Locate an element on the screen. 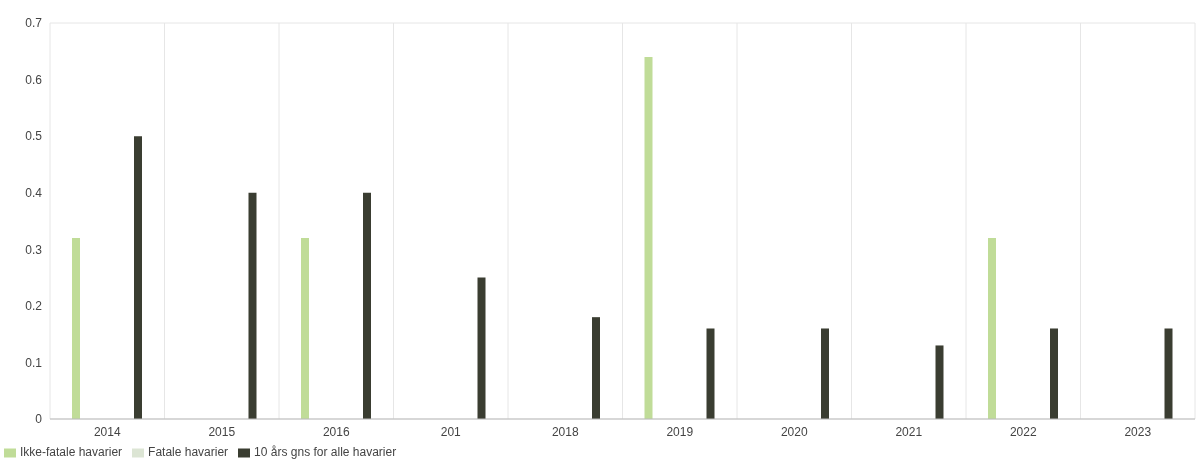 The height and width of the screenshot is (459, 1198). x-tick-label: 2020 is located at coordinates (794, 431).